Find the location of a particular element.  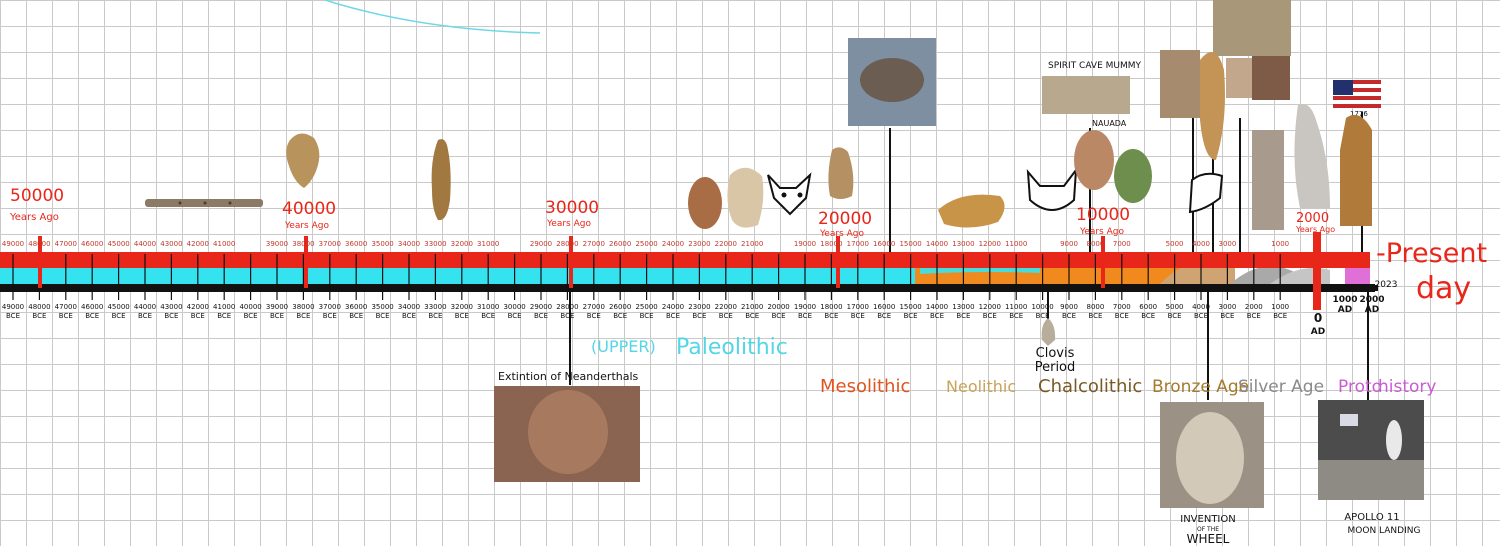

sumerian-statue-image is located at coordinates (1268, 180).